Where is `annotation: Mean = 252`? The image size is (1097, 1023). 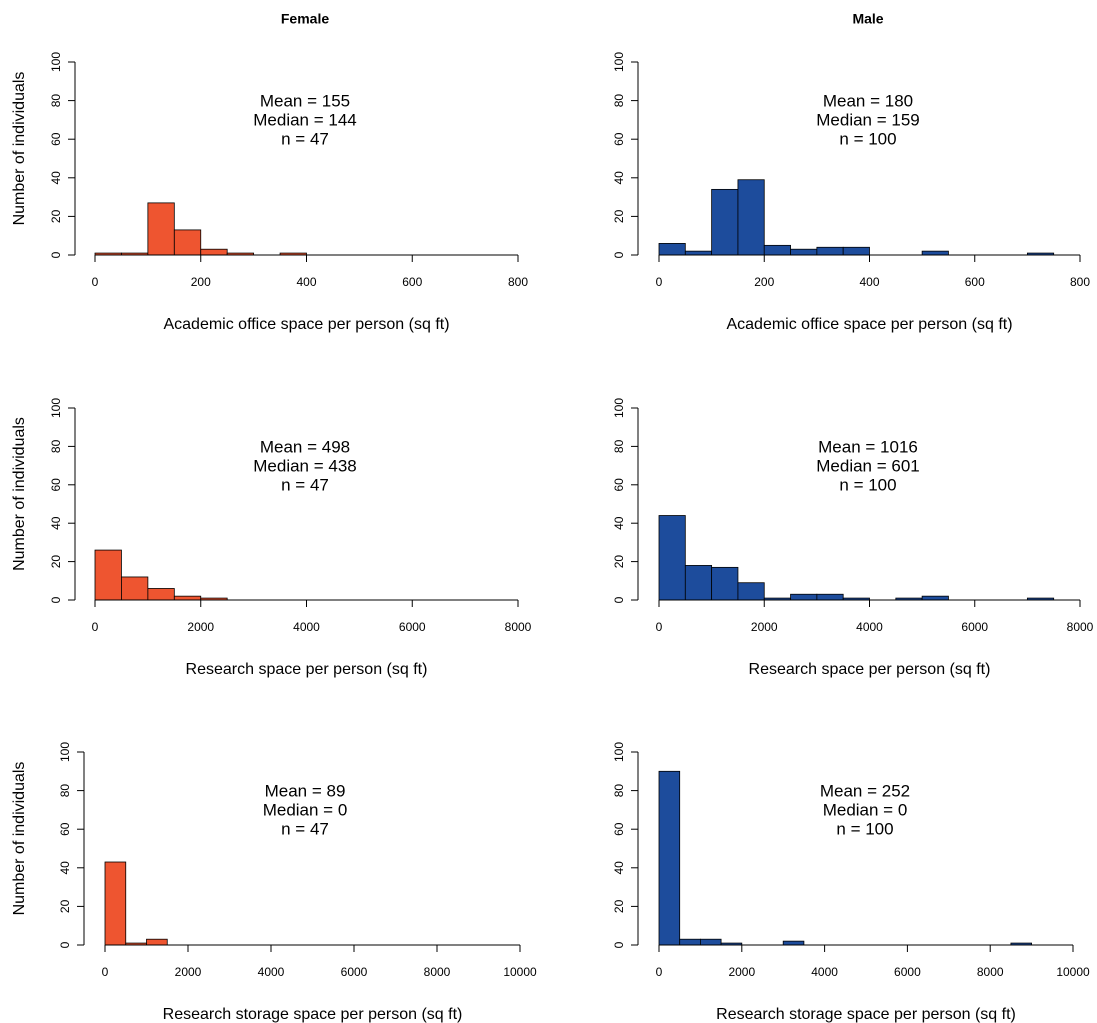
annotation: Mean = 252 is located at coordinates (865, 790).